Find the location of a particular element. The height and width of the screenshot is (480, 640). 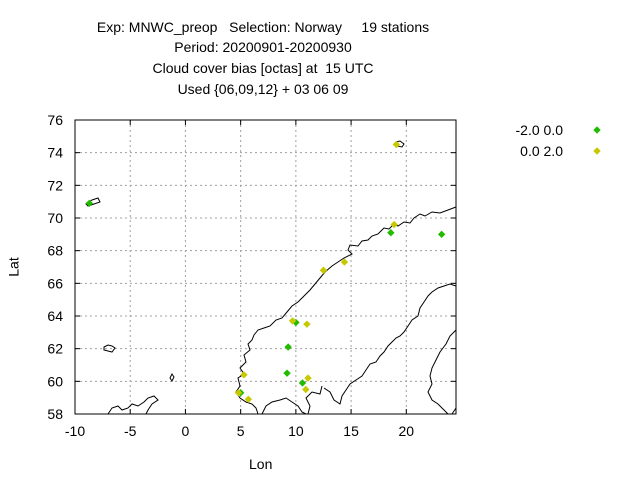

y-tick-label: 66 is located at coordinates (55, 283).